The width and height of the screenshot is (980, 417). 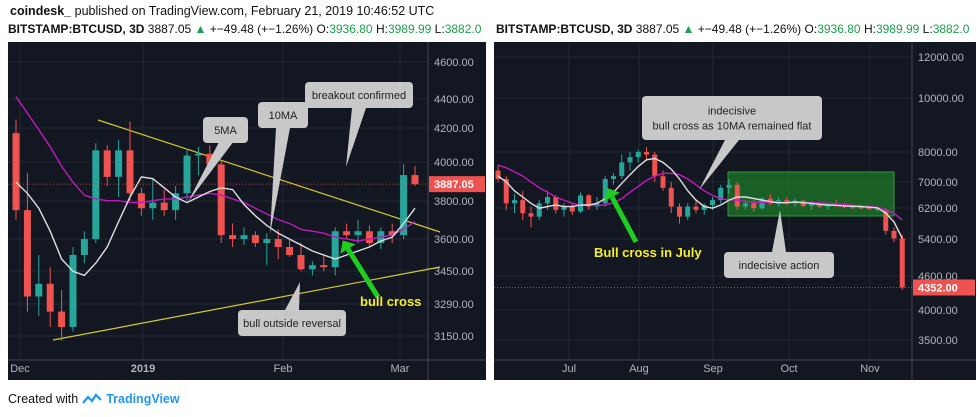 I want to click on author-name: coindesk_, so click(x=41, y=11).